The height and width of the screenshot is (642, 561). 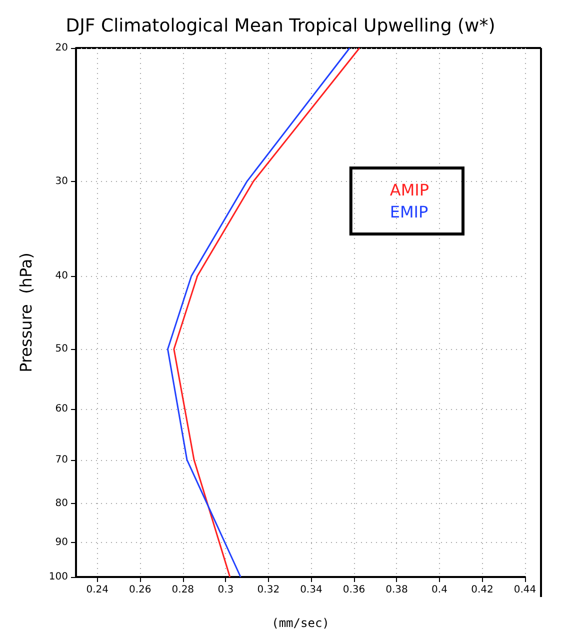 What do you see at coordinates (525, 590) in the screenshot?
I see `x-tick-label: 0.44` at bounding box center [525, 590].